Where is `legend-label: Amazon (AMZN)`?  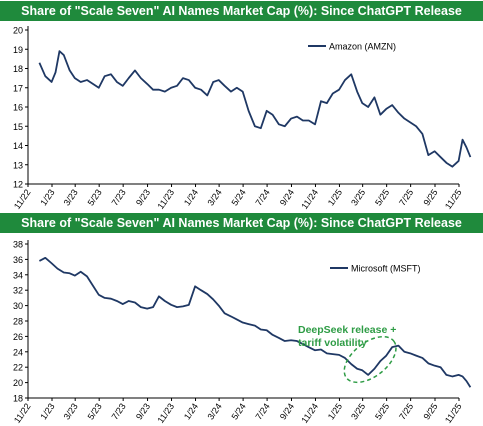 legend-label: Amazon (AMZN) is located at coordinates (362, 47).